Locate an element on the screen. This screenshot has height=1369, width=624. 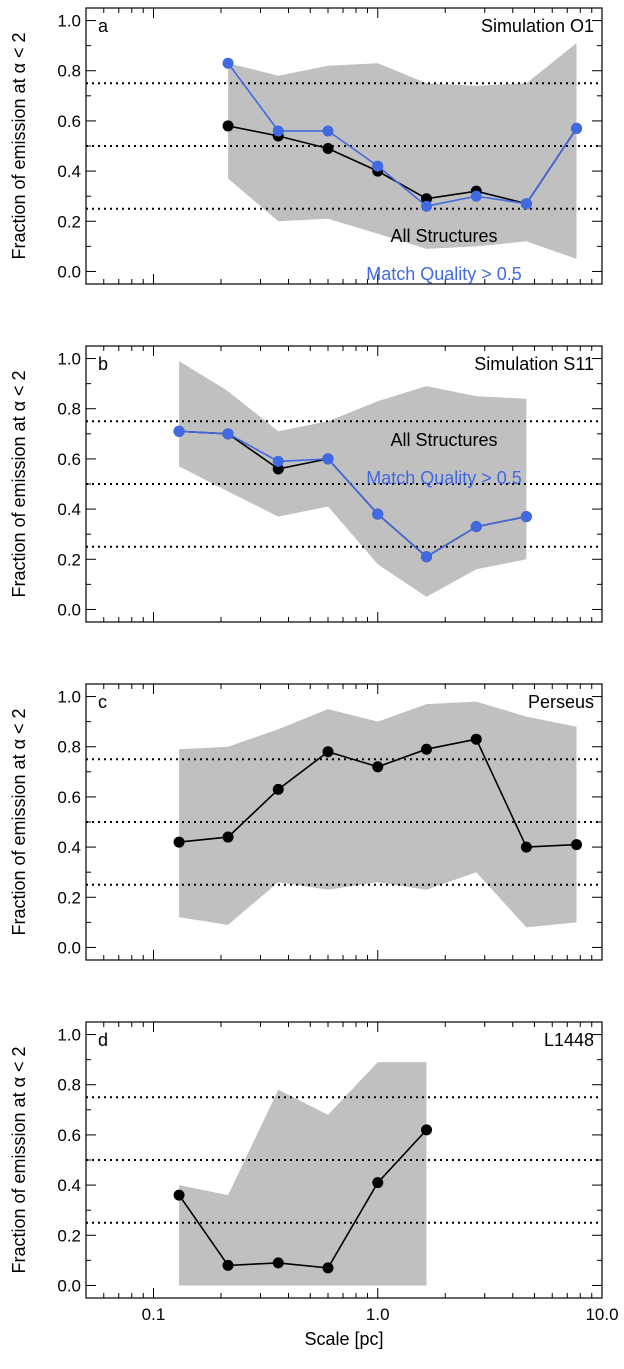
panel-label: c is located at coordinates (102, 702).